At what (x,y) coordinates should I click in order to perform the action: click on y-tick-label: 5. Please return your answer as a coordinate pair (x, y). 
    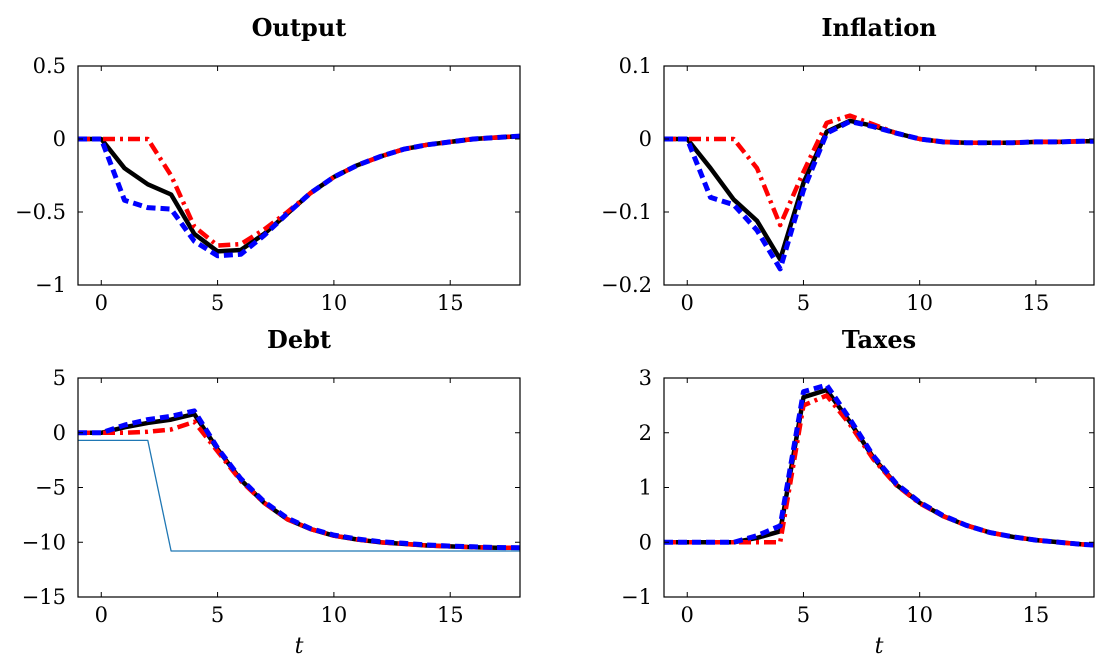
    Looking at the image, I should click on (59, 378).